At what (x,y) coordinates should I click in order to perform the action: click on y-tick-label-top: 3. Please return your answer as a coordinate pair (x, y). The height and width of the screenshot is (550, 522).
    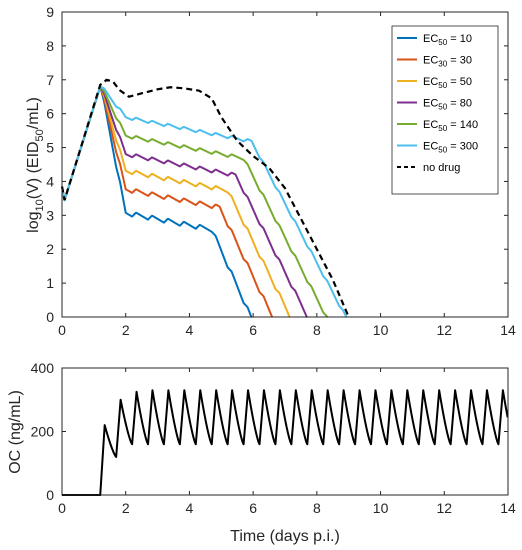
    Looking at the image, I should click on (50, 215).